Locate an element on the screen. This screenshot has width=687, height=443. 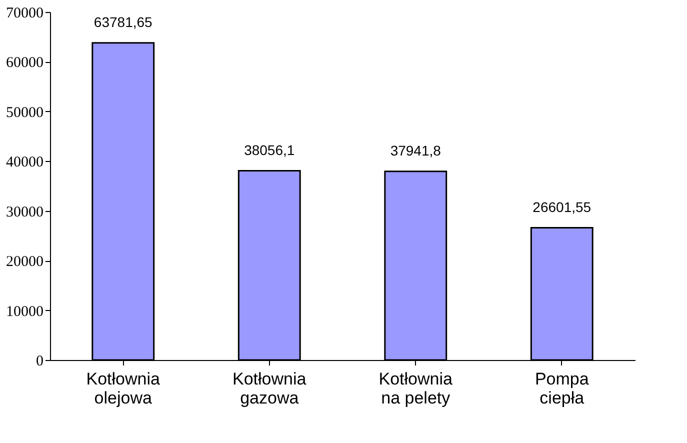
data-label: 26601,55 is located at coordinates (562, 206).